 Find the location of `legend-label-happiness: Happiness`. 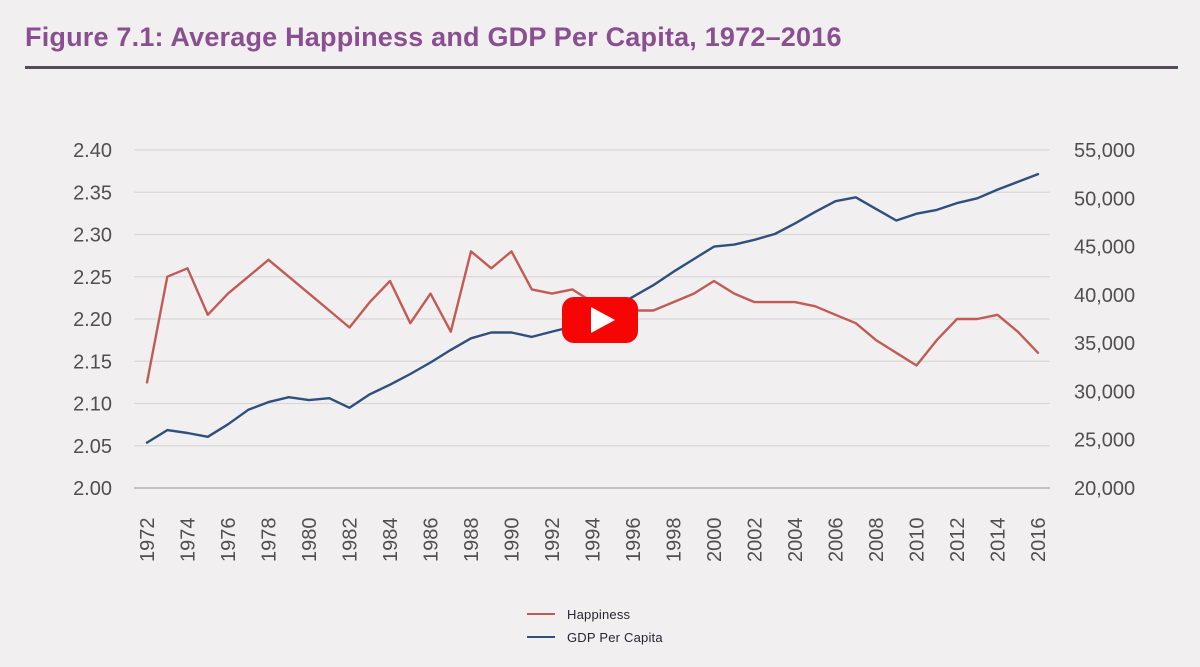

legend-label-happiness: Happiness is located at coordinates (599, 614).